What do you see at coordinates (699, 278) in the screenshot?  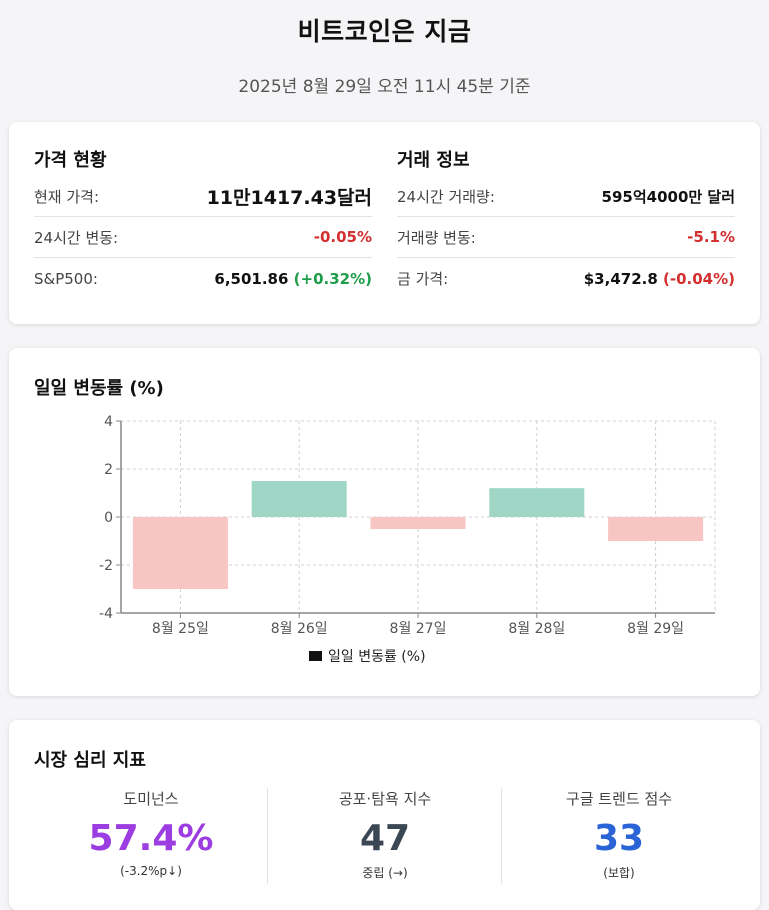 I see `gold-price-change: (-0.04%)` at bounding box center [699, 278].